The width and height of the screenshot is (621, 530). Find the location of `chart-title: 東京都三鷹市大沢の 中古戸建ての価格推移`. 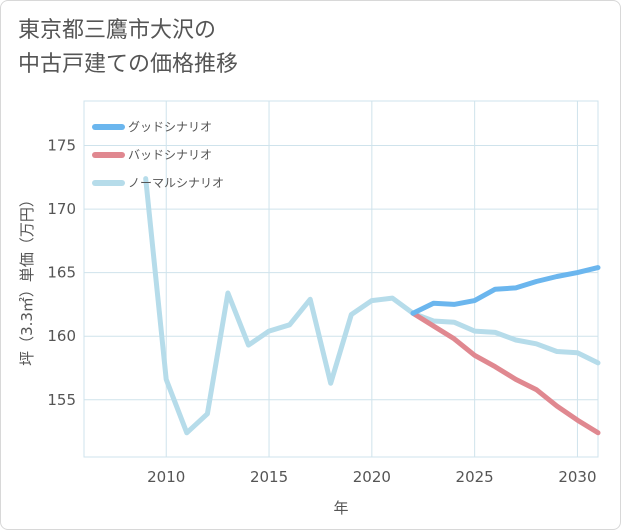

chart-title: 東京都三鷹市大沢の 中古戸建ての価格推移 is located at coordinates (128, 48).